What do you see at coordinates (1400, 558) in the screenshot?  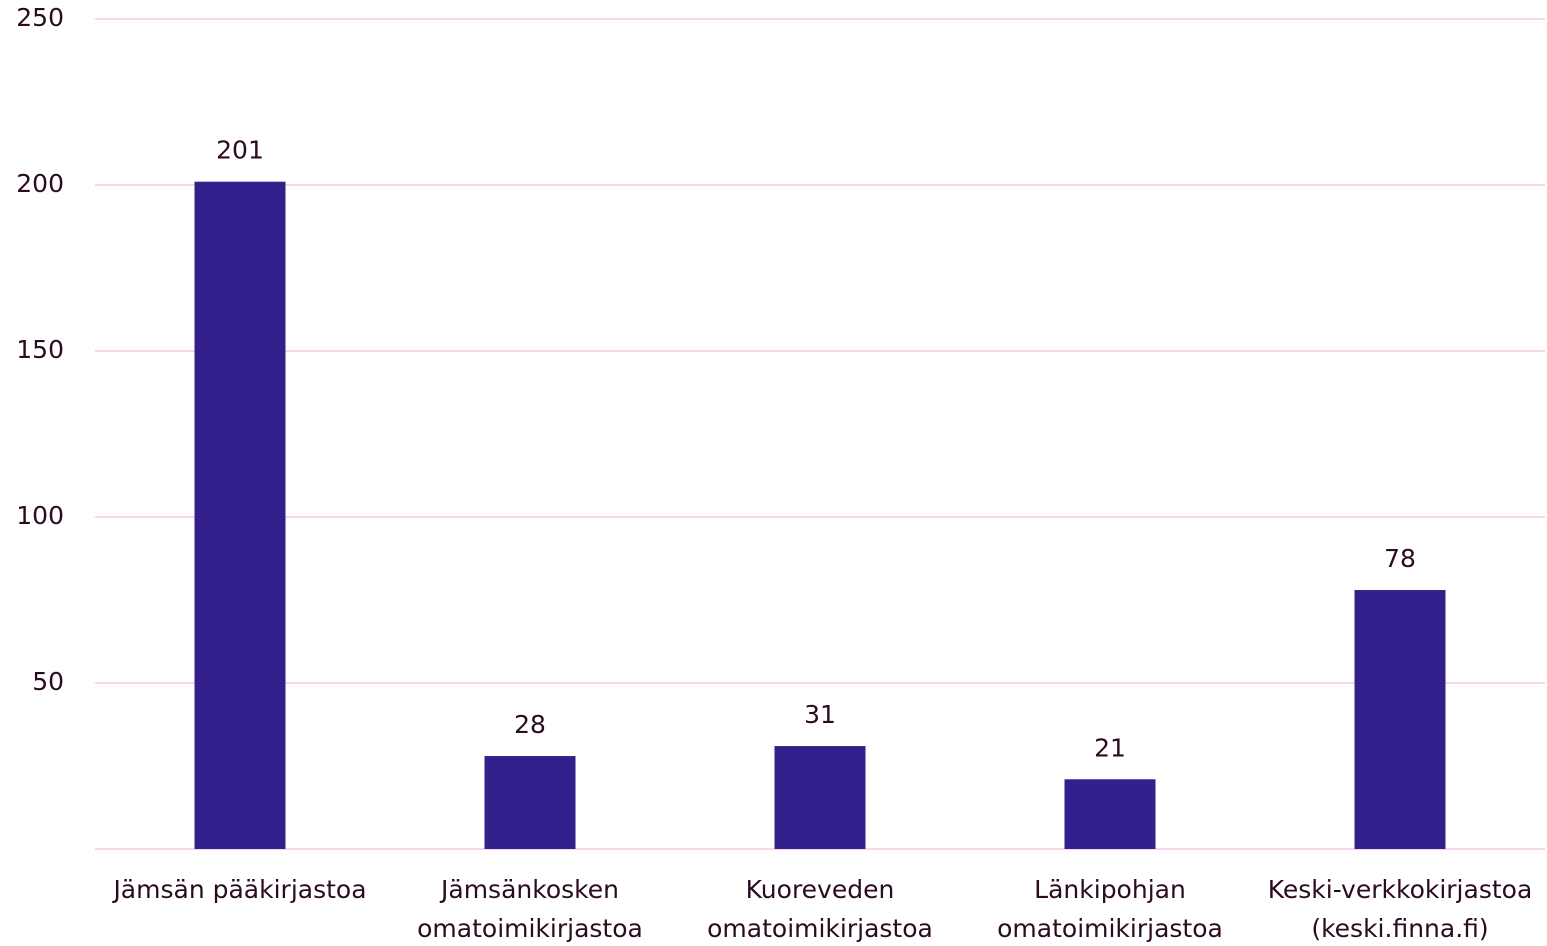 I see `data-label: 78` at bounding box center [1400, 558].